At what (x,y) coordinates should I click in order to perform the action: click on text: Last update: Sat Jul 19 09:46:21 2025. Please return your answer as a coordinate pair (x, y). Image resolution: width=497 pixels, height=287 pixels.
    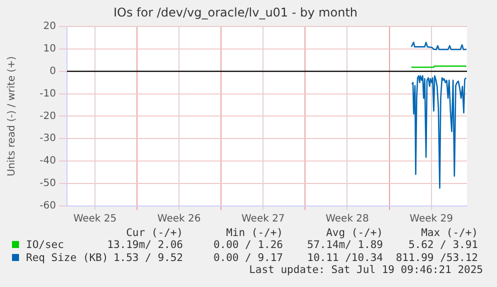
    Looking at the image, I should click on (366, 270).